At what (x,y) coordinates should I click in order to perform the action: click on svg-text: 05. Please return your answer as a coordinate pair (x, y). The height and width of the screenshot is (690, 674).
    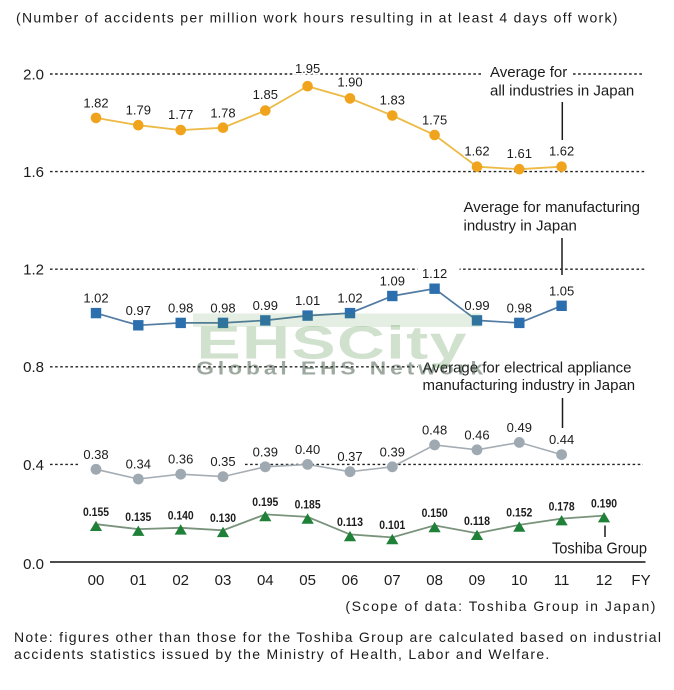
    Looking at the image, I should click on (307, 580).